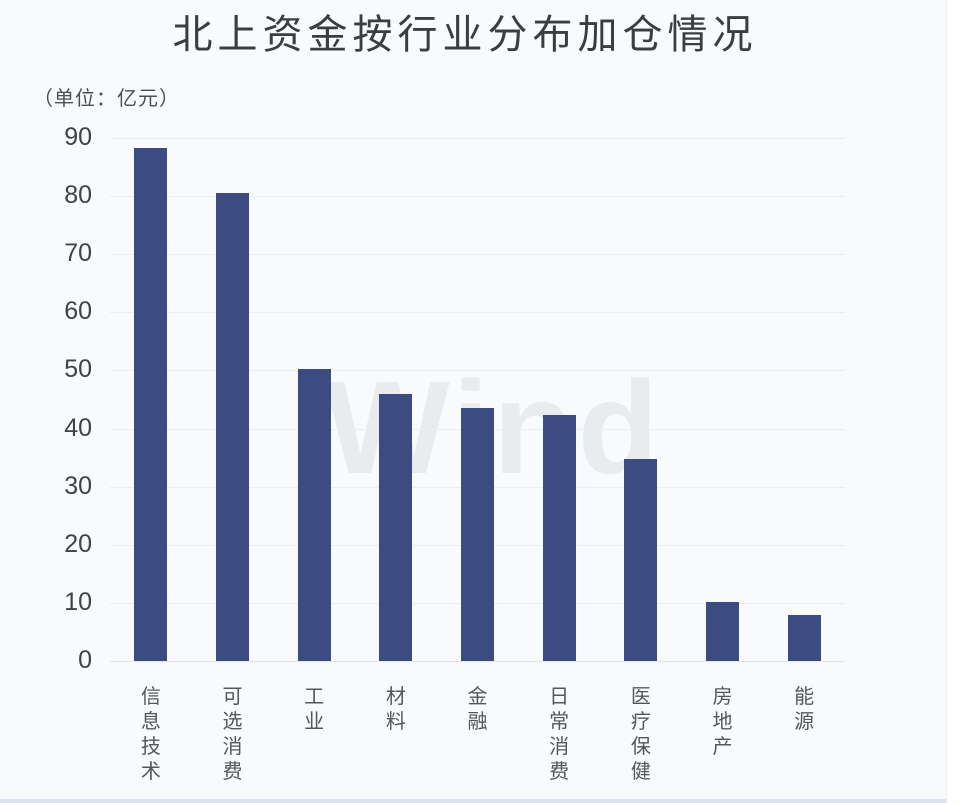 This screenshot has width=960, height=803. I want to click on y-tick-label: 80, so click(78, 195).